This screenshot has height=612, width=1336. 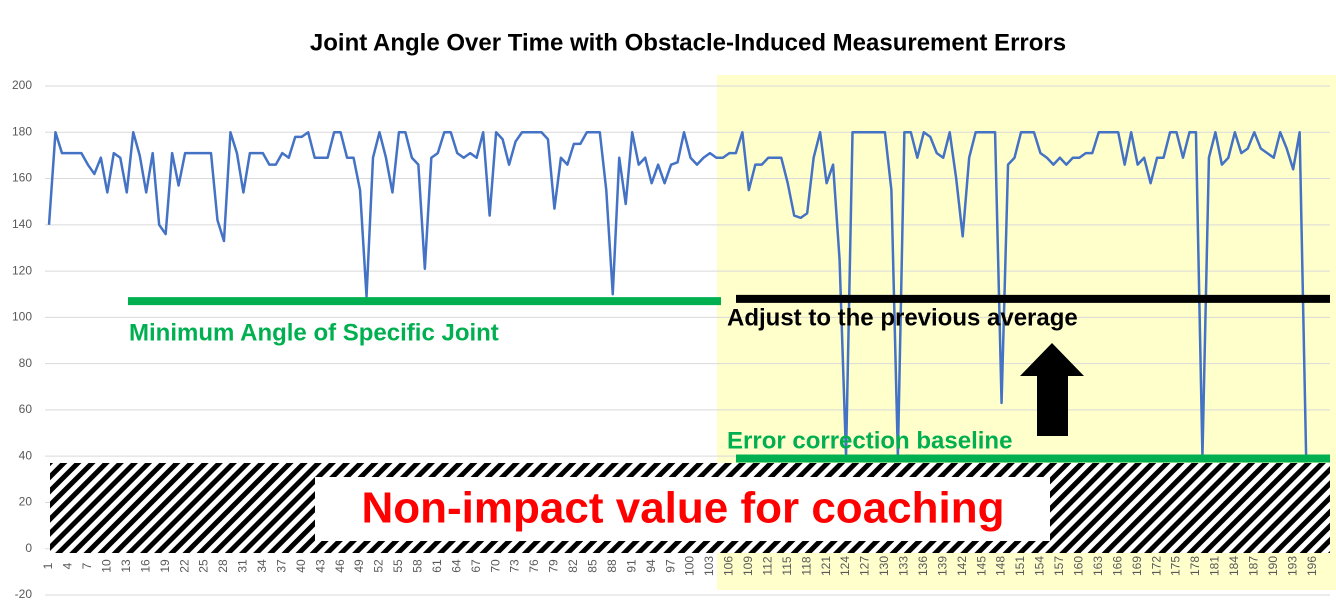 What do you see at coordinates (845, 566) in the screenshot?
I see `x-tick-label: 124` at bounding box center [845, 566].